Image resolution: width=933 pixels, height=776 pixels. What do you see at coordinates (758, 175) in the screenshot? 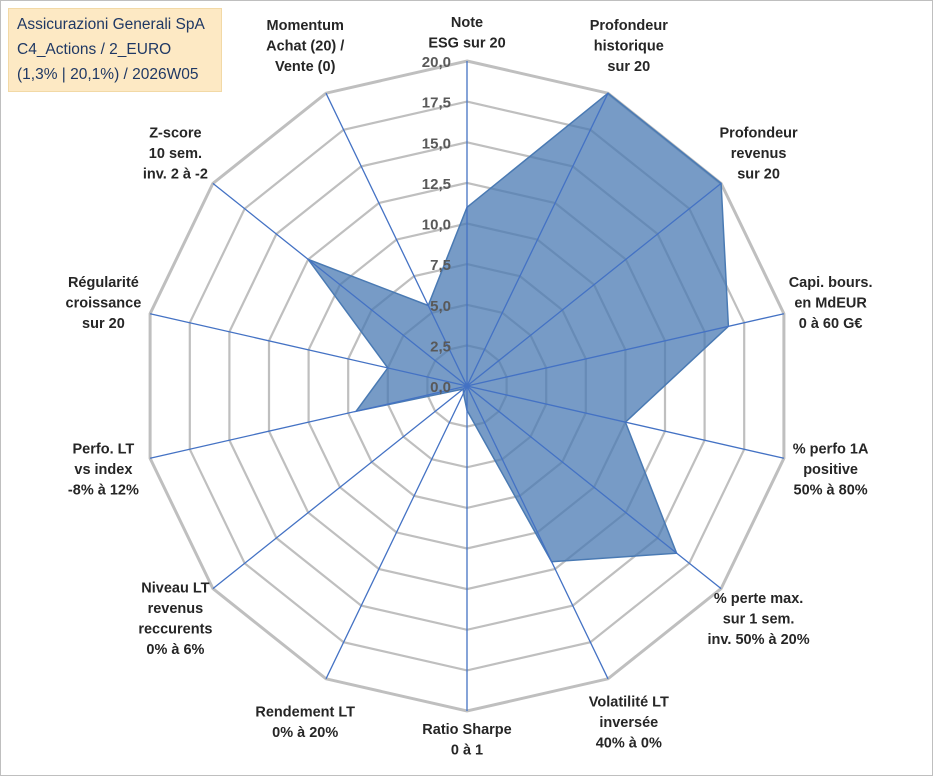
I see `category-label-2-line-2: sur 20` at bounding box center [758, 175].